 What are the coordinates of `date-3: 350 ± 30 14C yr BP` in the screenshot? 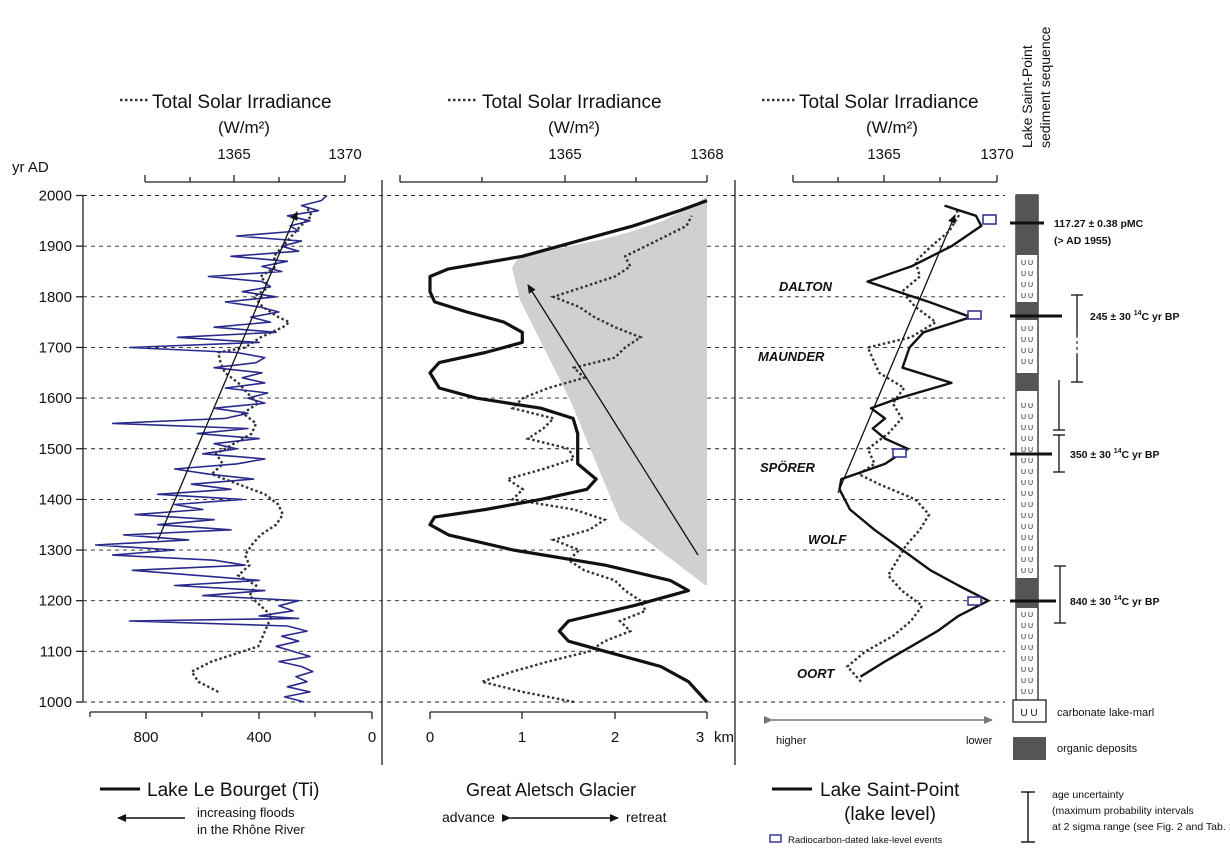 It's located at (1114, 454).